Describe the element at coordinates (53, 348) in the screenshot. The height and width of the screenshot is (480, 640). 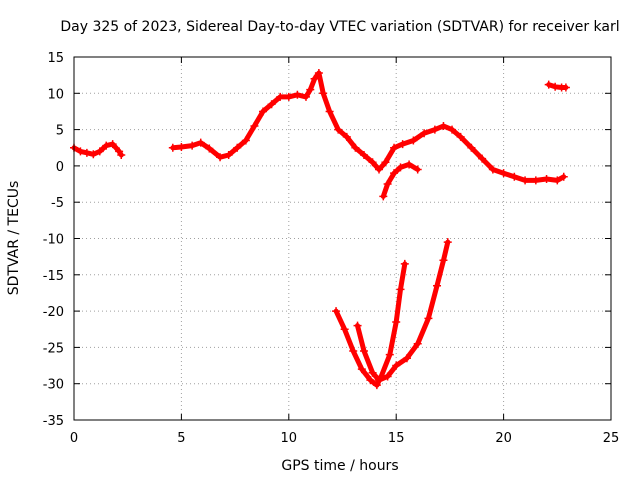
I see `y-tick-label: -25` at that location.